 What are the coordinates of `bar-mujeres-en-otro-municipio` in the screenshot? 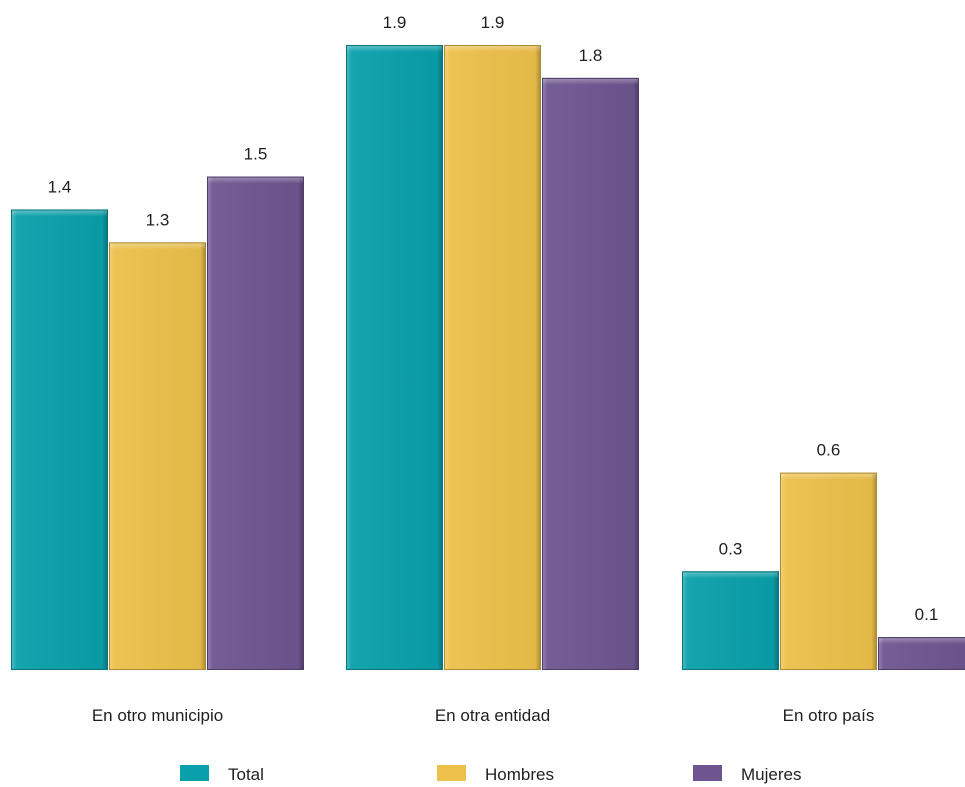 It's located at (255, 423).